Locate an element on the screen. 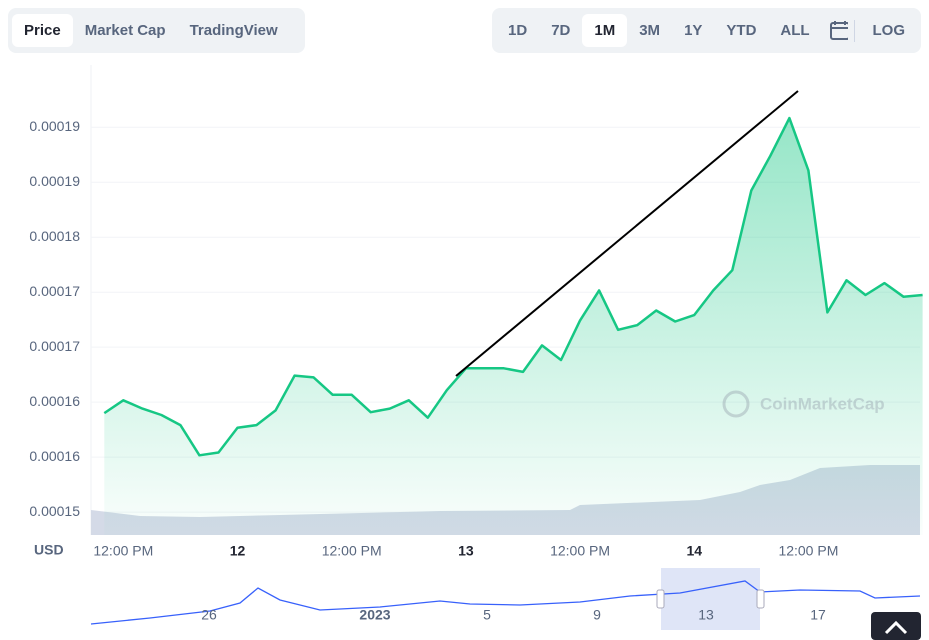 The image size is (929, 640). navigator-selection is located at coordinates (710, 599).